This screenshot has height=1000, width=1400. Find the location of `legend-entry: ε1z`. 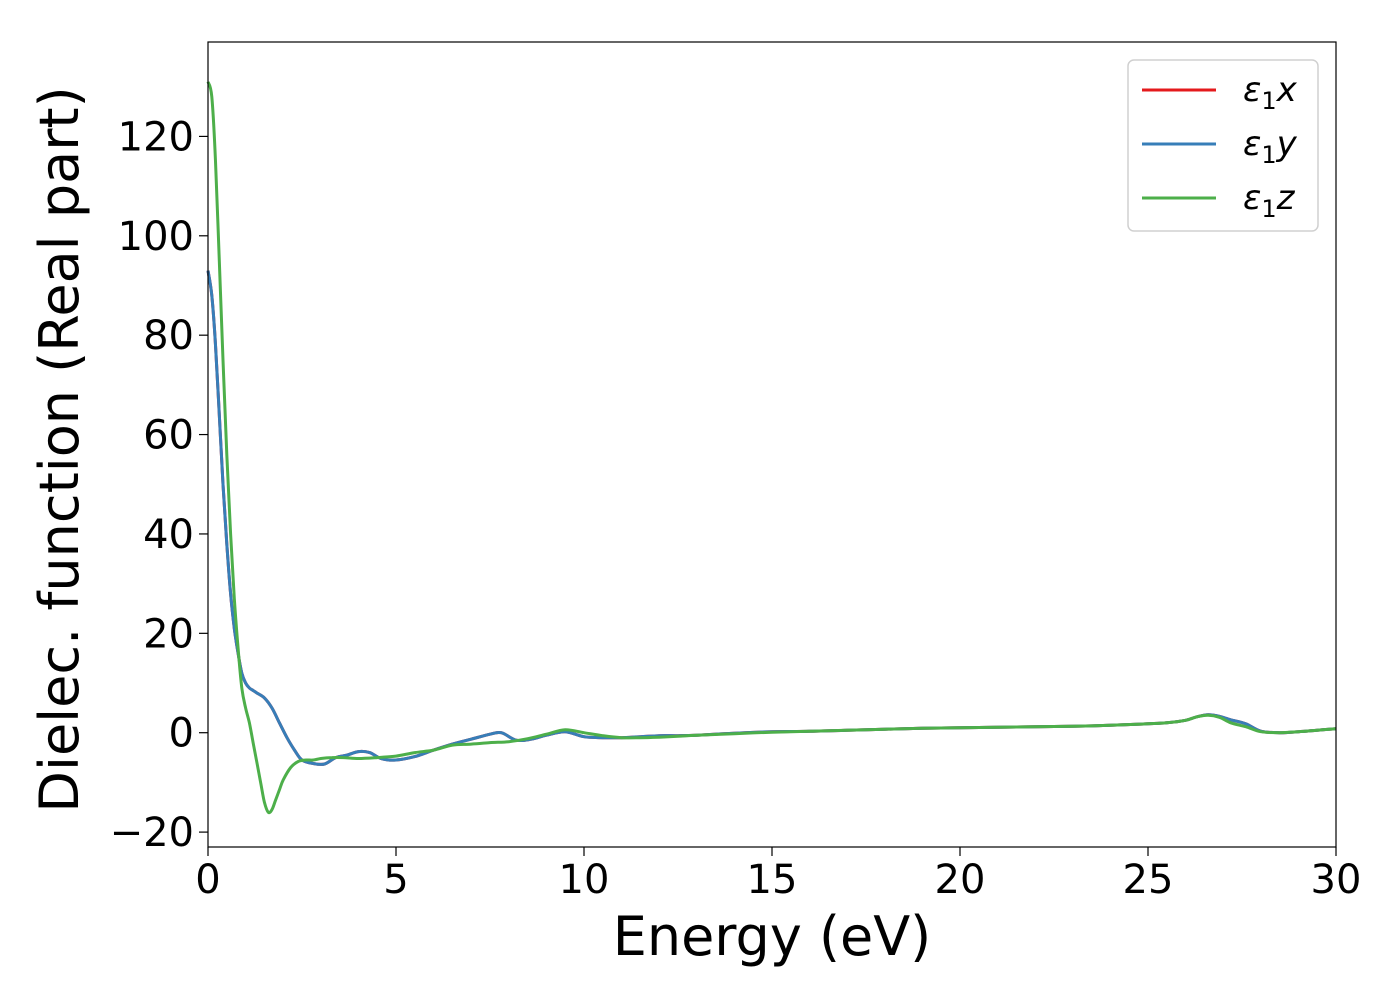

legend-entry: ε1z is located at coordinates (1219, 200).